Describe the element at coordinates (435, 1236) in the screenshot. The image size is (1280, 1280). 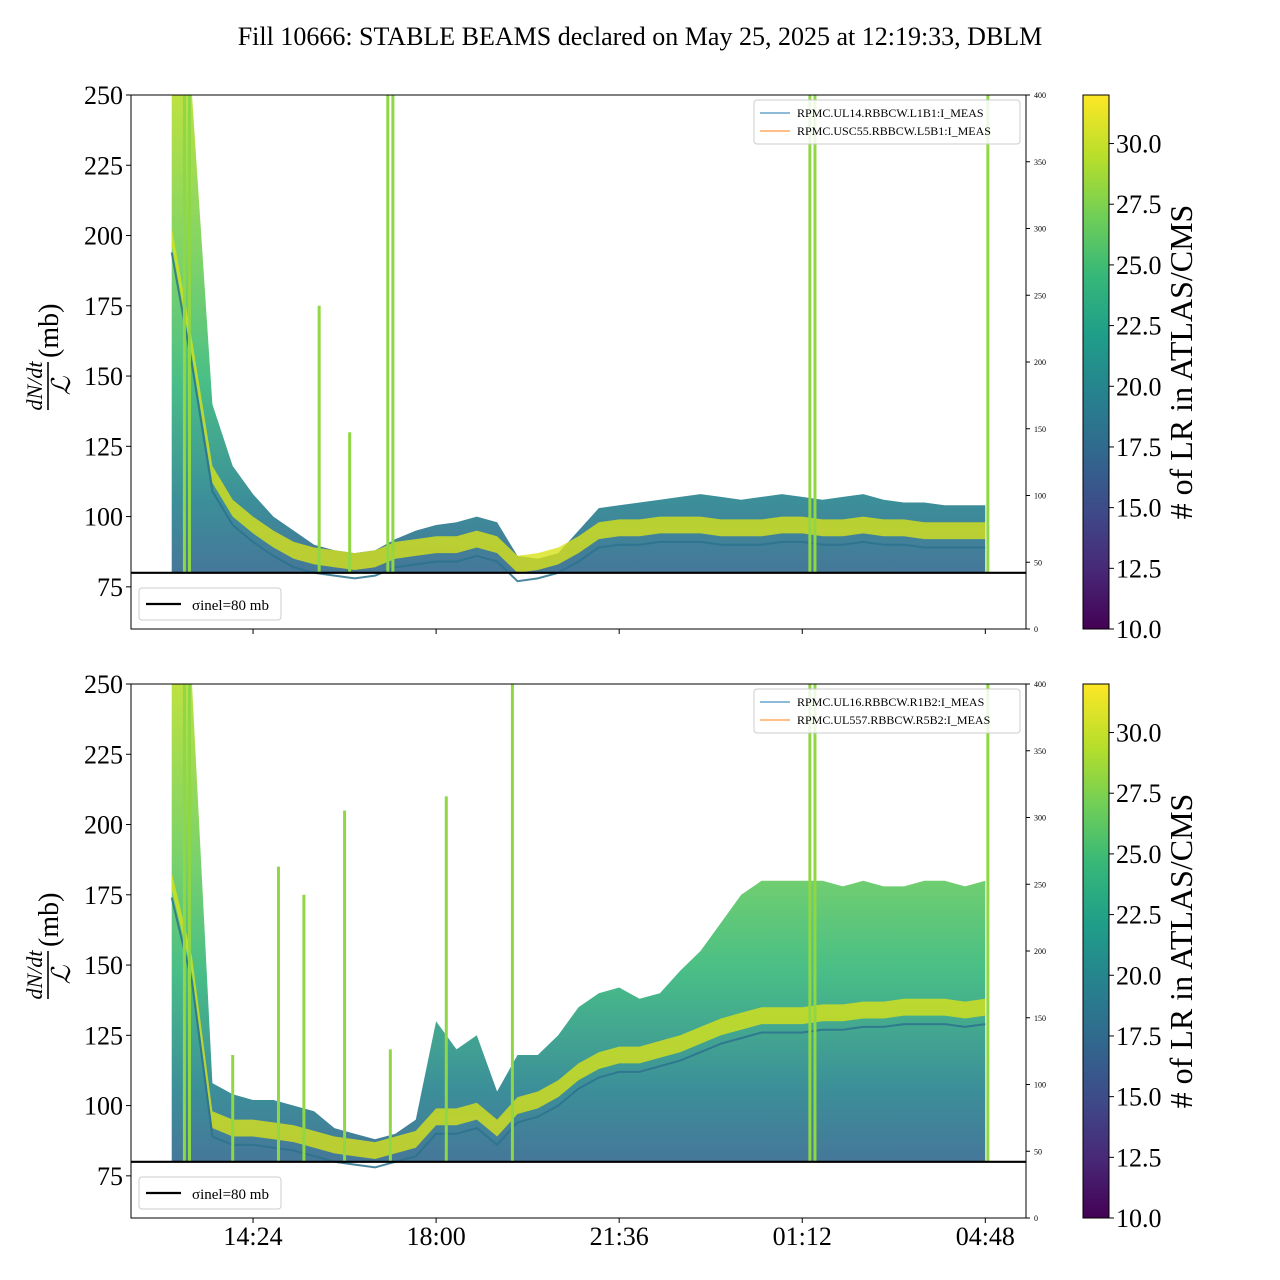
I see `x-tick-label: 18:00` at that location.